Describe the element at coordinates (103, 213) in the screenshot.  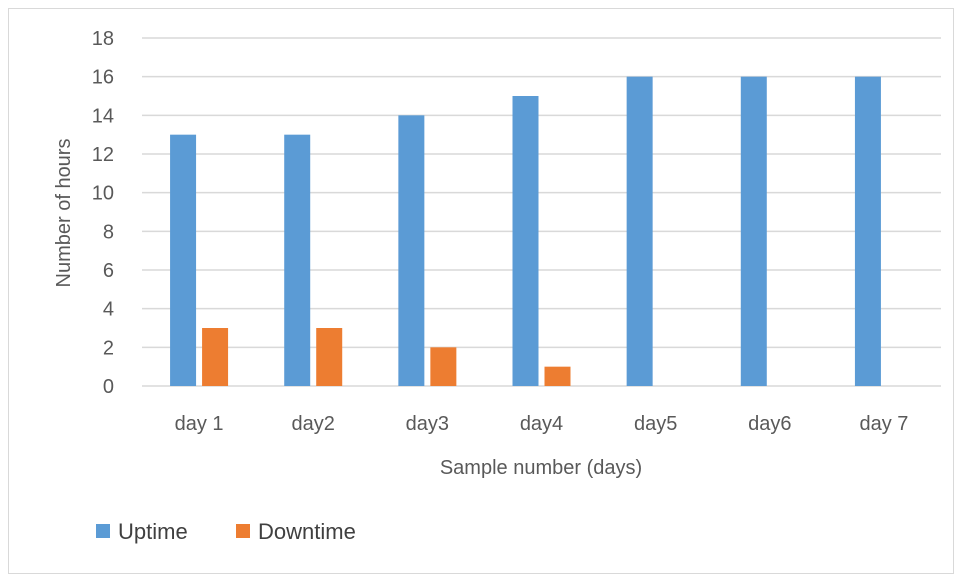
I see `y-axis-ticks: 0 2 4 6 8 10 12 14 16 18` at that location.